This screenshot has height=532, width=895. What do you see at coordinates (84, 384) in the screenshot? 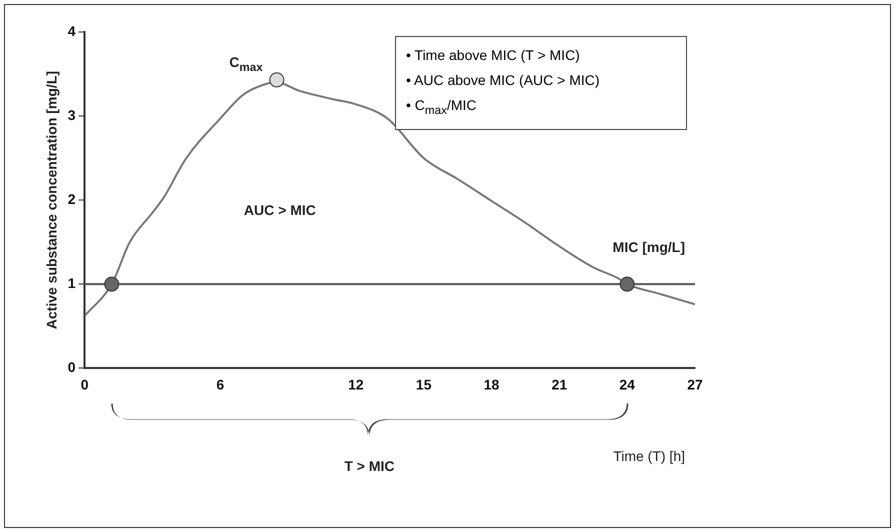
I see `x-tick-label: 0` at bounding box center [84, 384].